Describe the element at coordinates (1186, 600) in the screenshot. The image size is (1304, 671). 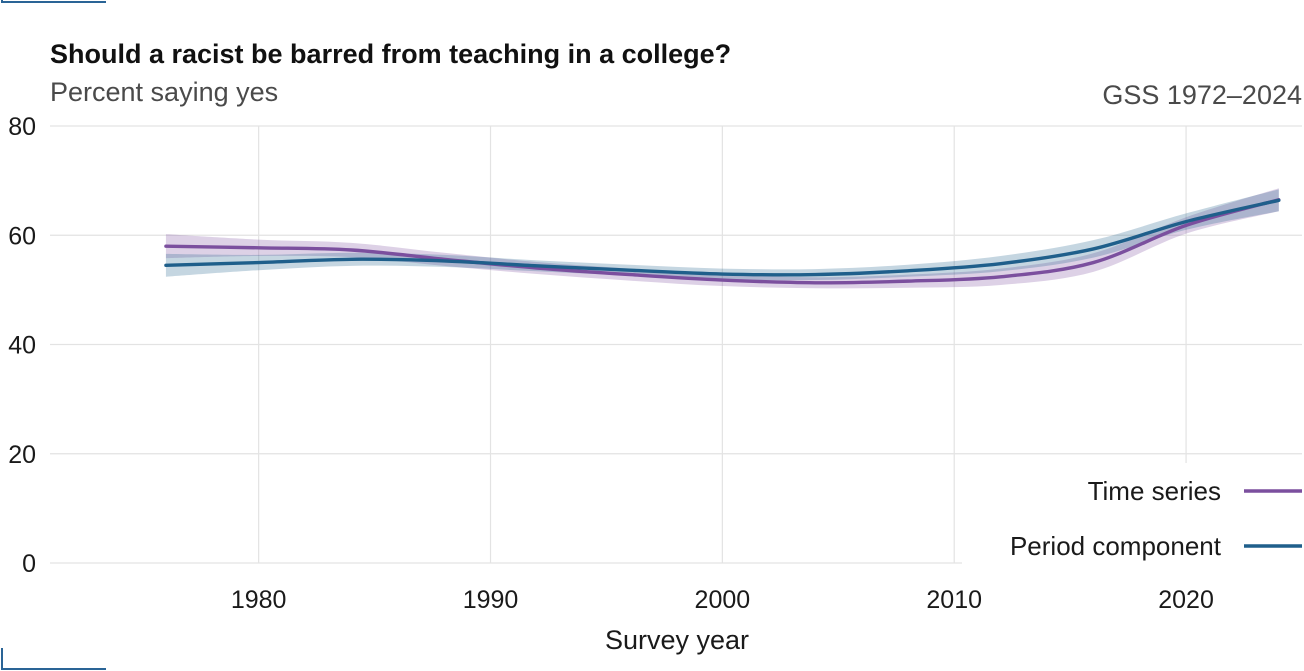
I see `x-tick-label: 2020` at that location.